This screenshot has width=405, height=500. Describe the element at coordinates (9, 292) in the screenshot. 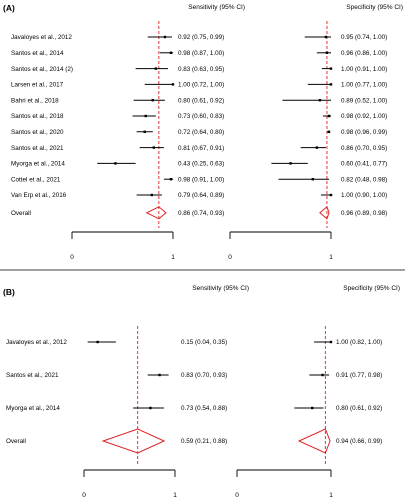

I see `panel-label: (B)` at that location.